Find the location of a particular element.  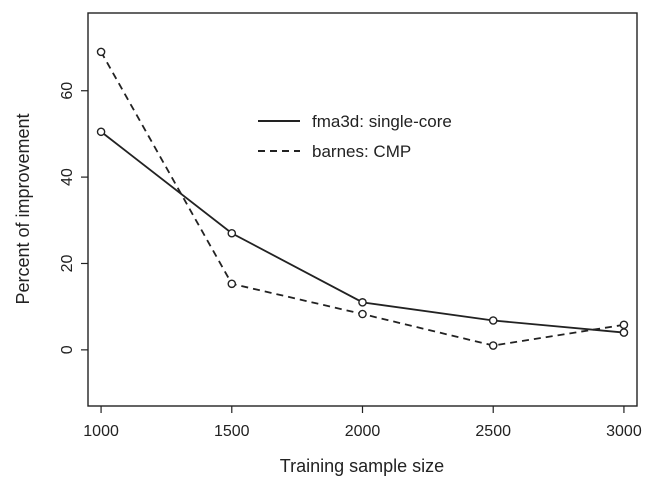

x-tick-label-2500: 2500 is located at coordinates (493, 431).